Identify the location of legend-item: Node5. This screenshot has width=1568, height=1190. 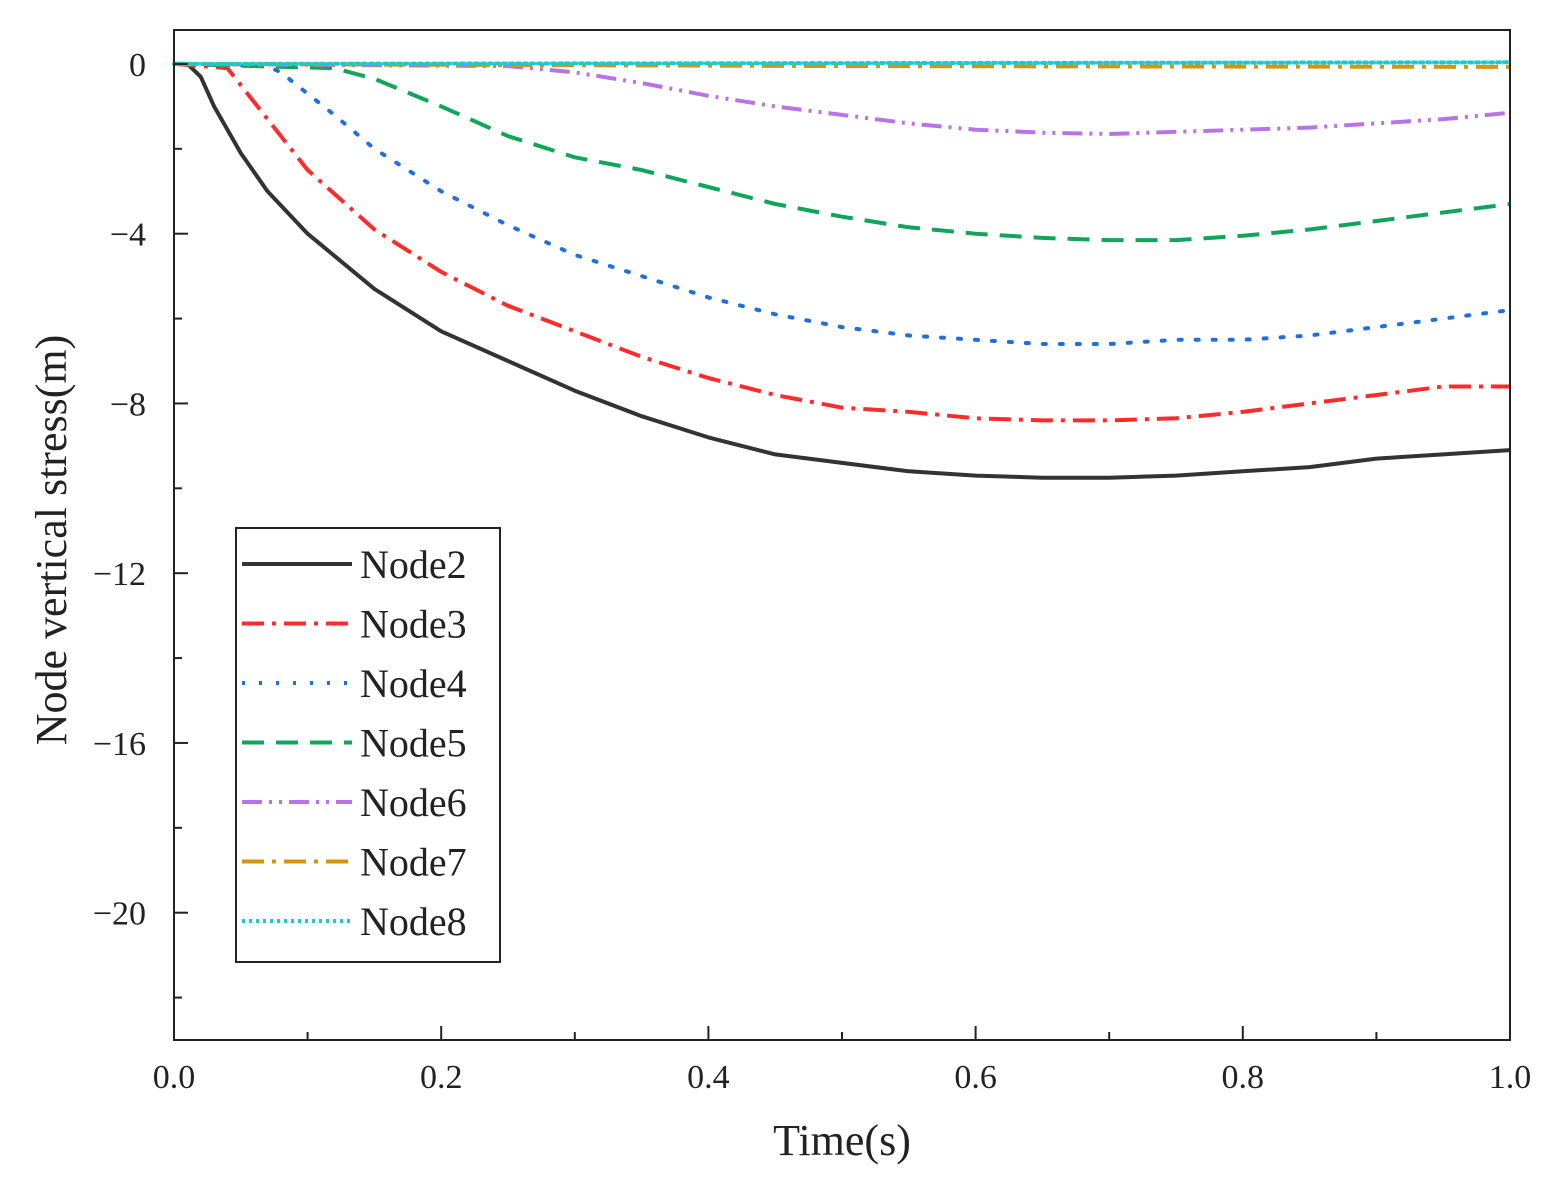
(354, 743).